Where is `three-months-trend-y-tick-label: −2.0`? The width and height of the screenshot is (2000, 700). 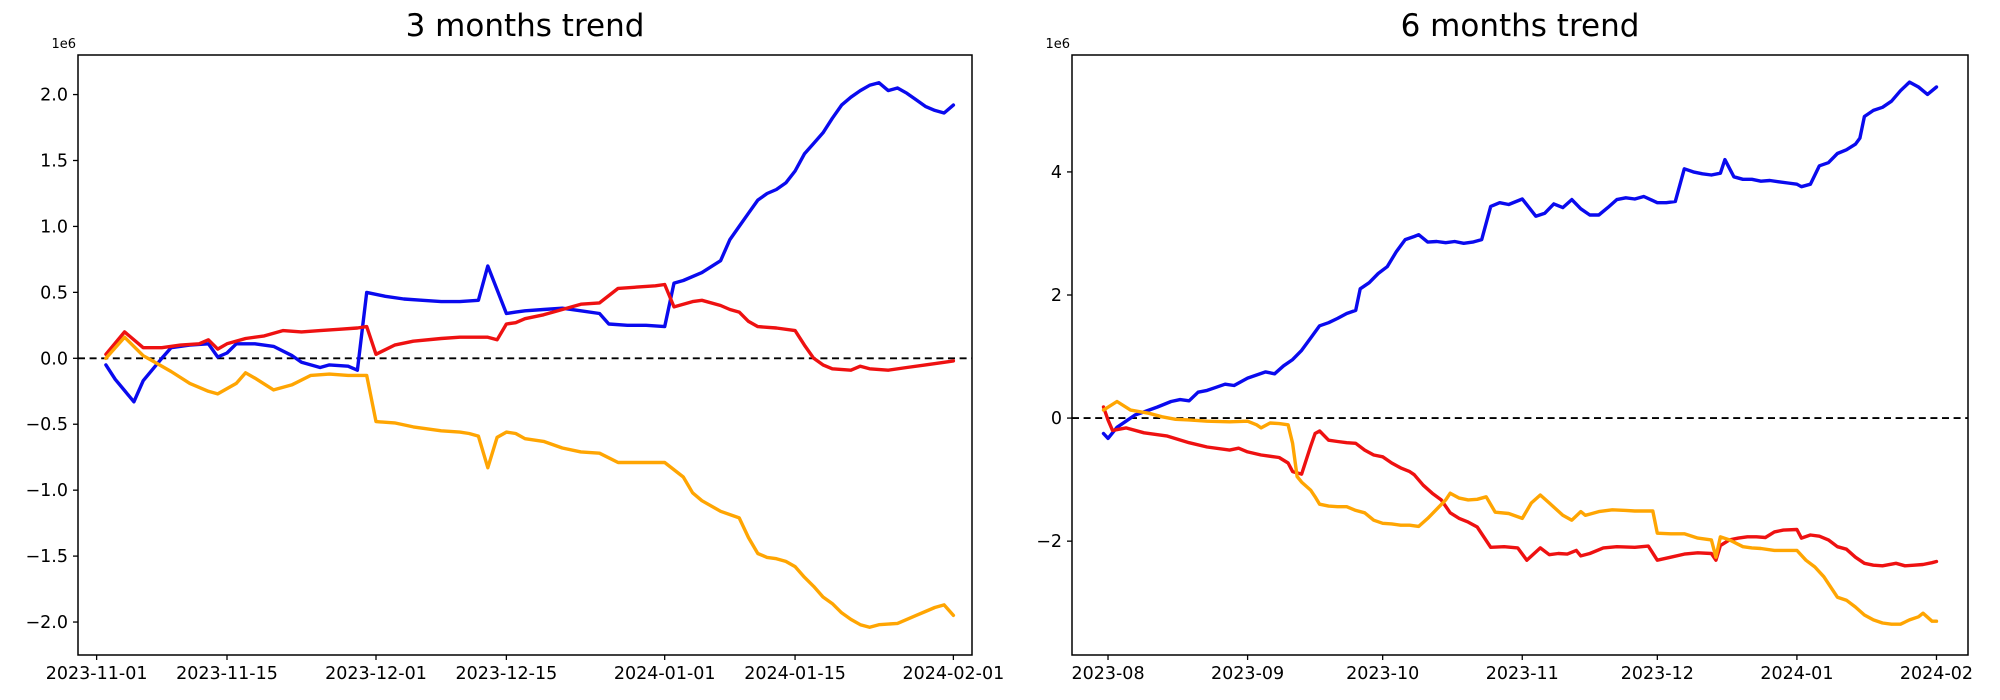
three-months-trend-y-tick-label: −2.0 is located at coordinates (47, 623).